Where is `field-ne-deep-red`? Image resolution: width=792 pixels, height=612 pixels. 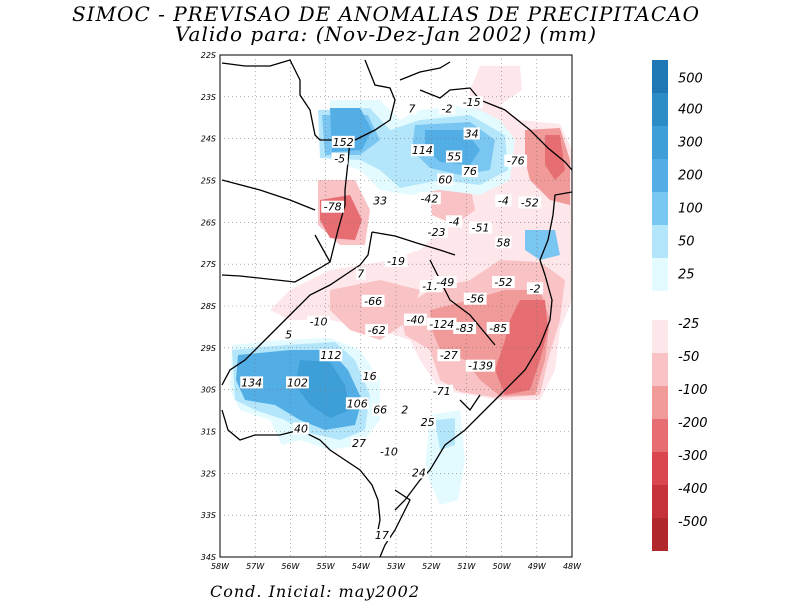 field-ne-deep-red is located at coordinates (555, 157).